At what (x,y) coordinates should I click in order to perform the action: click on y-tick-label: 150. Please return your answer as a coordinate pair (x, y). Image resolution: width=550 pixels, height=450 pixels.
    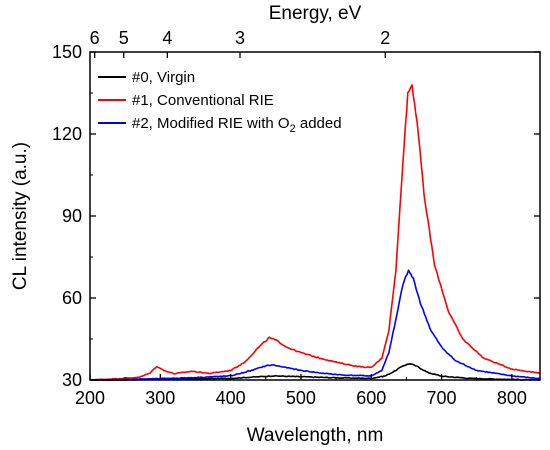
    Looking at the image, I should click on (67, 52).